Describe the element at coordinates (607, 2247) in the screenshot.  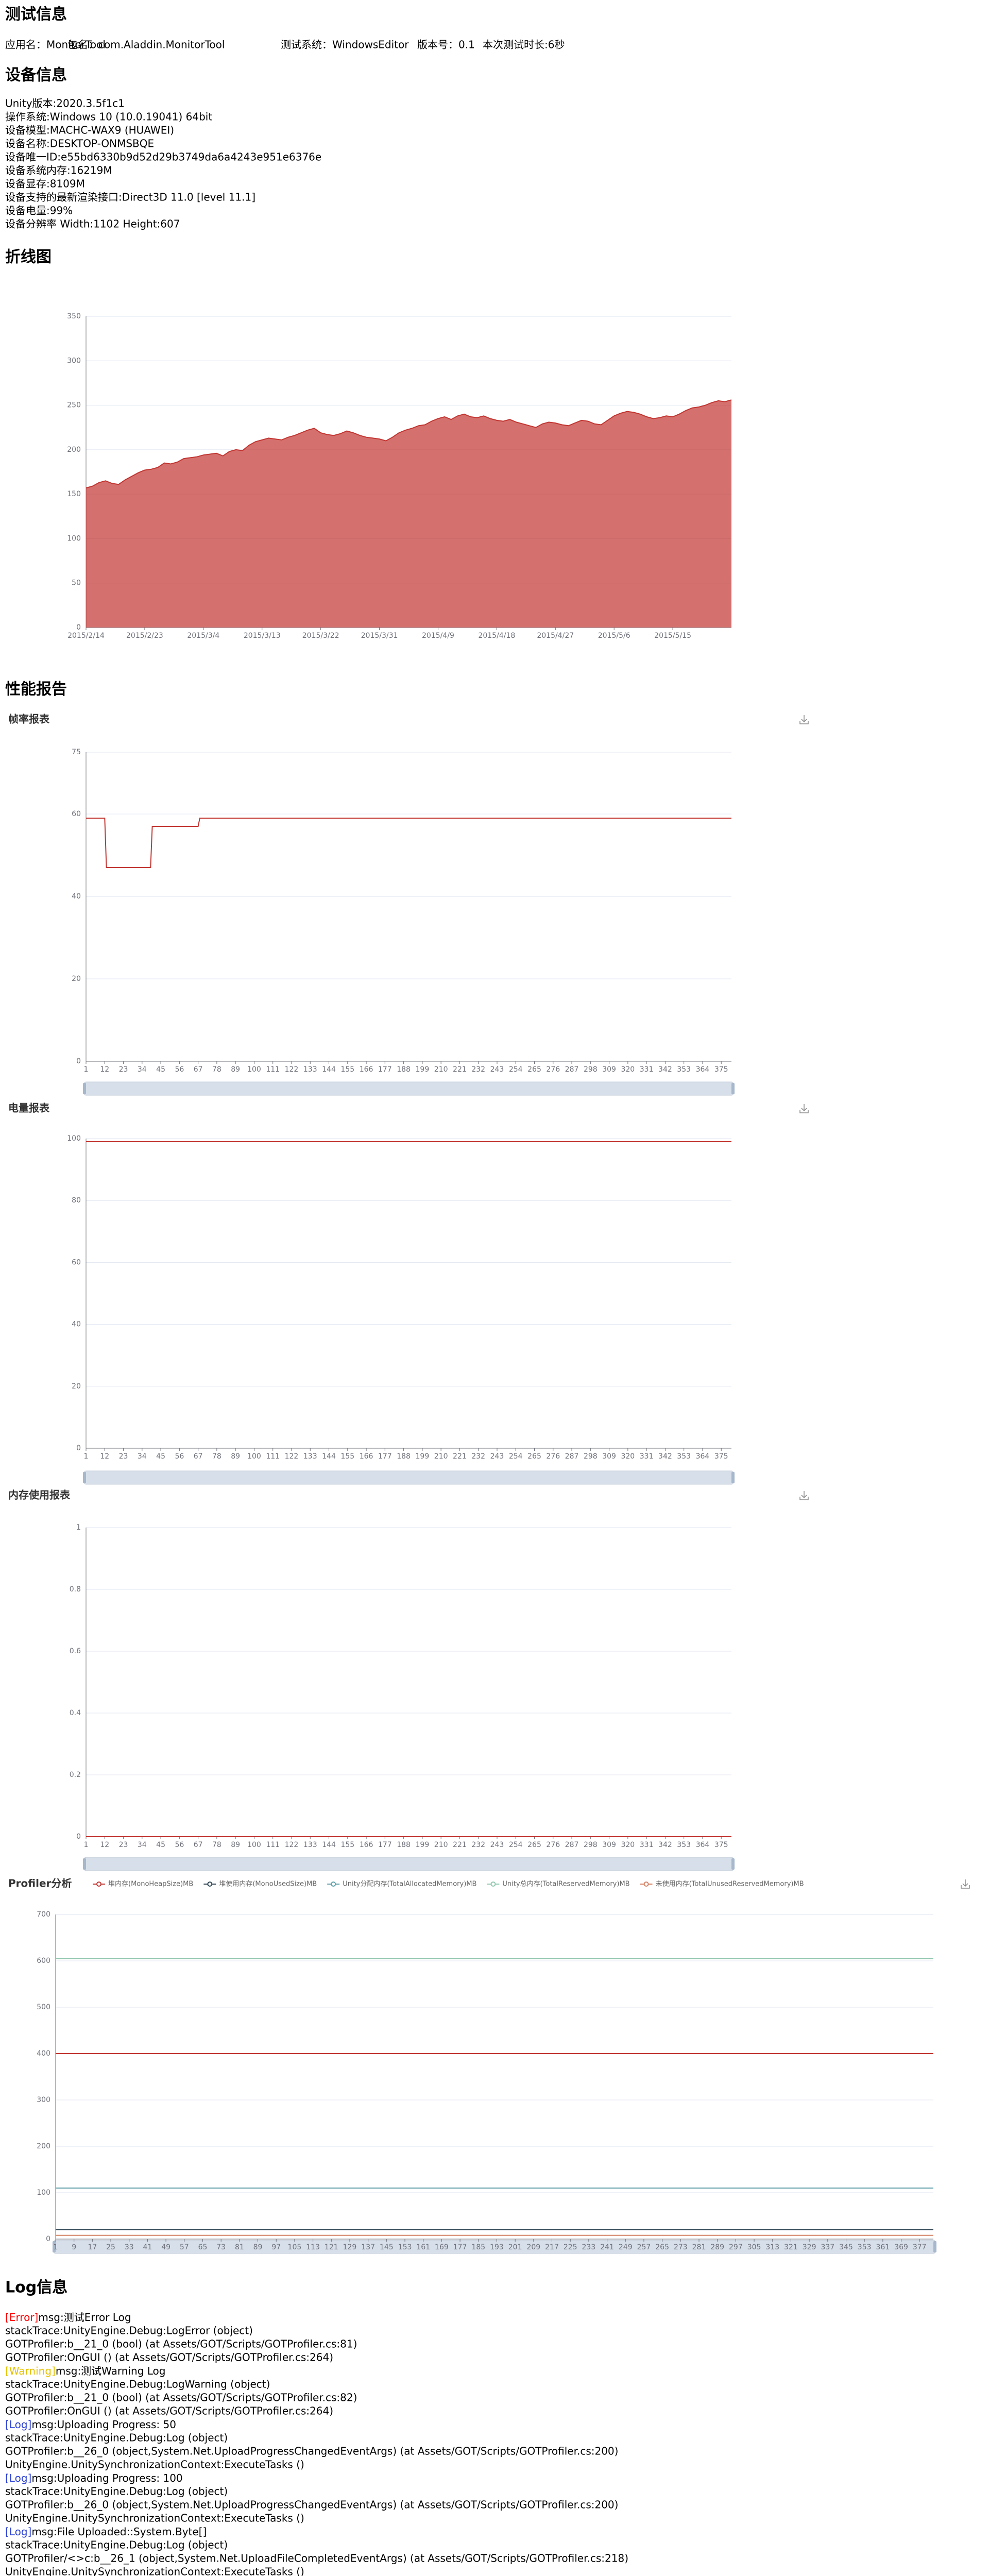
I see `x-tick-label: 241` at that location.